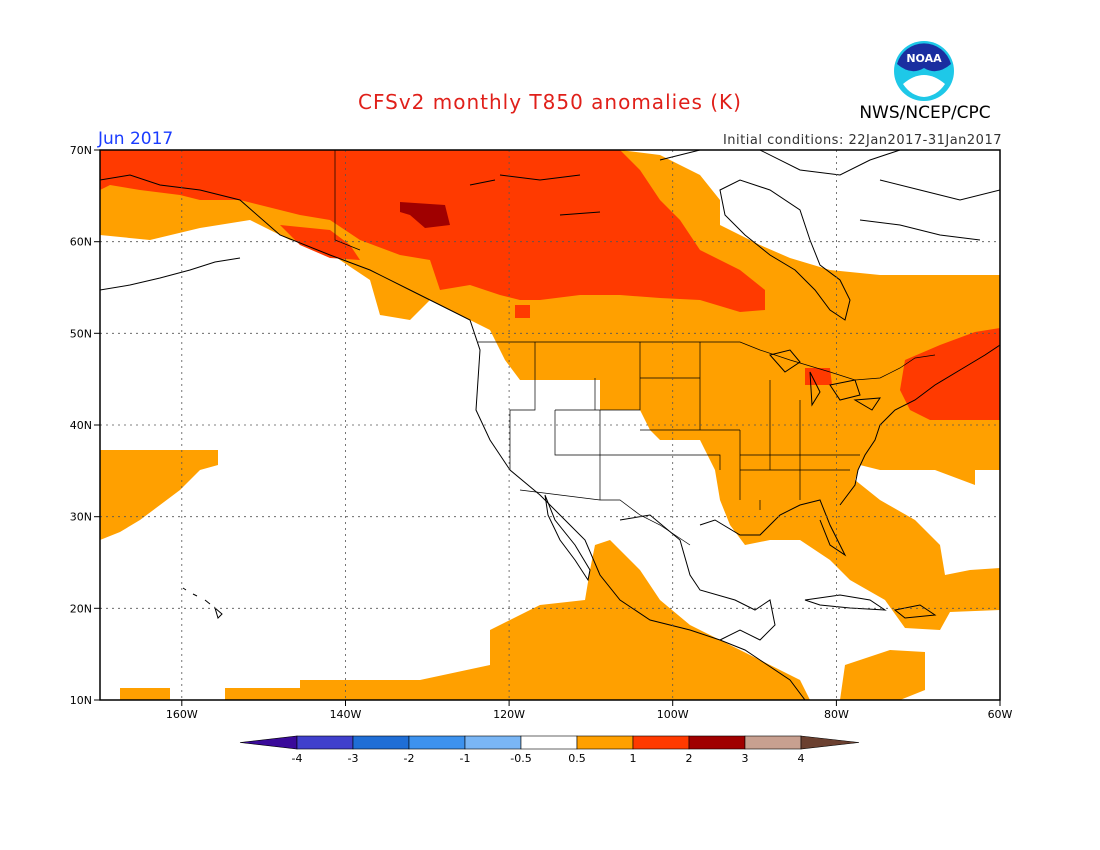 The height and width of the screenshot is (850, 1100). I want to click on noaa-logo: NOAA, so click(924, 71).